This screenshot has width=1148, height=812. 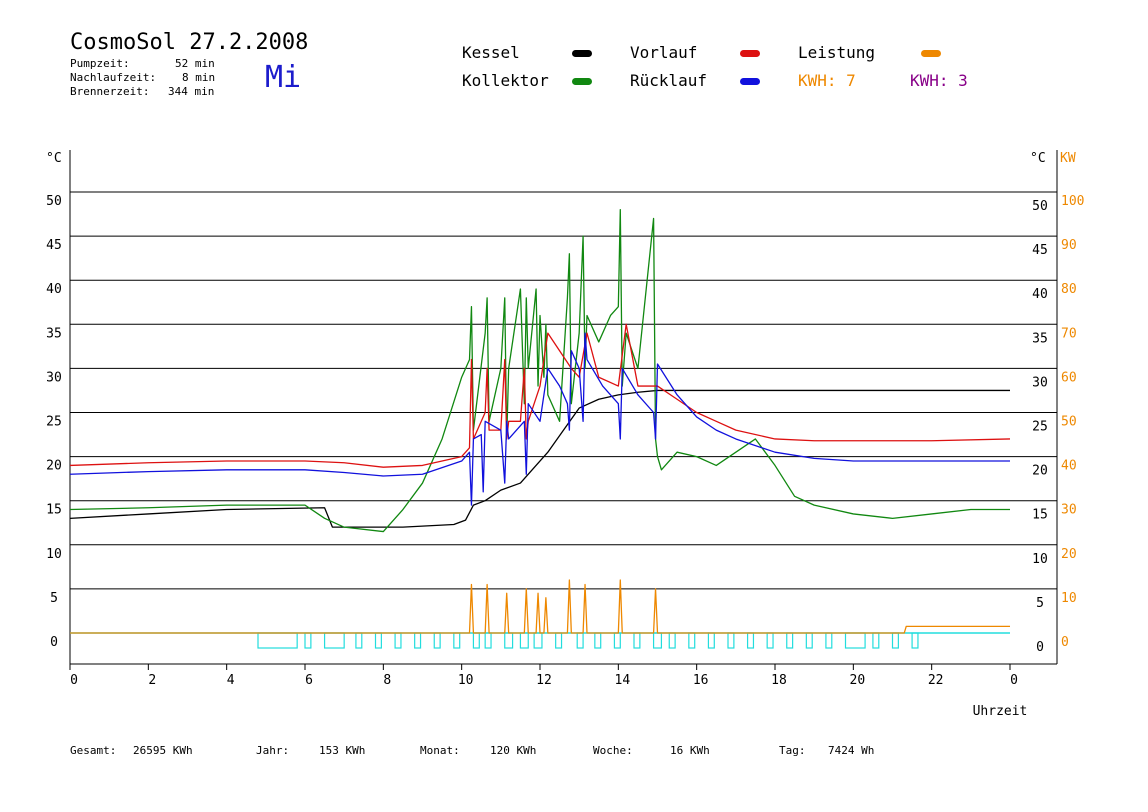 I want to click on x-tick-label: 20, so click(x=858, y=680).